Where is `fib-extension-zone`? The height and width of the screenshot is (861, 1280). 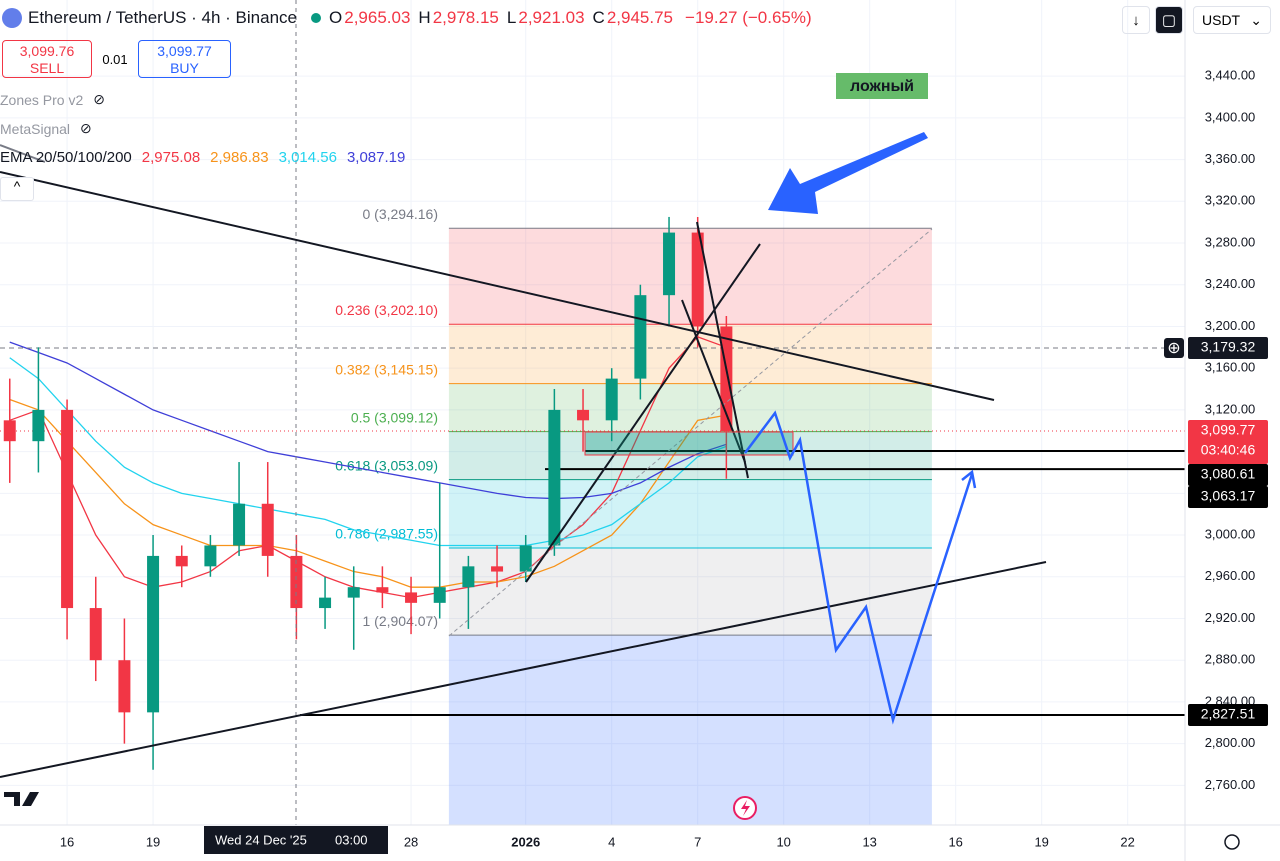 fib-extension-zone is located at coordinates (690, 730).